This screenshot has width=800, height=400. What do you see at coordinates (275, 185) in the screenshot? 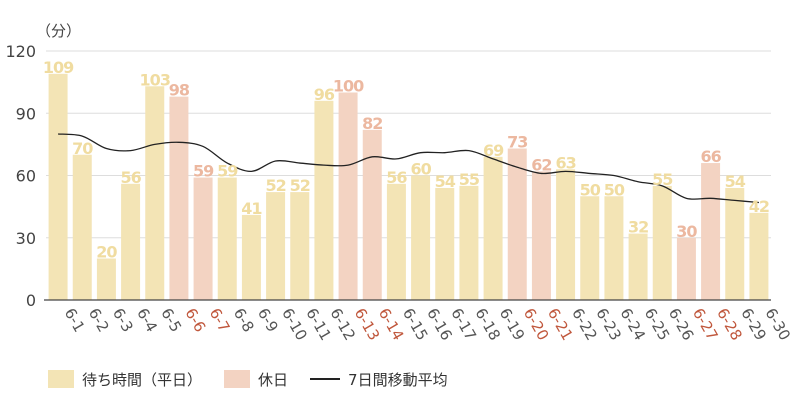
I see `bar-value-label-6-10: 52` at bounding box center [275, 185].